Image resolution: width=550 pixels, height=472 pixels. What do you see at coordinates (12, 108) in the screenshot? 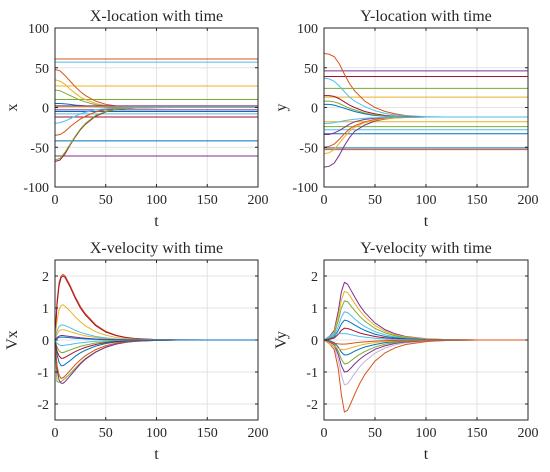
I see `y-axis-label: x` at bounding box center [12, 108].